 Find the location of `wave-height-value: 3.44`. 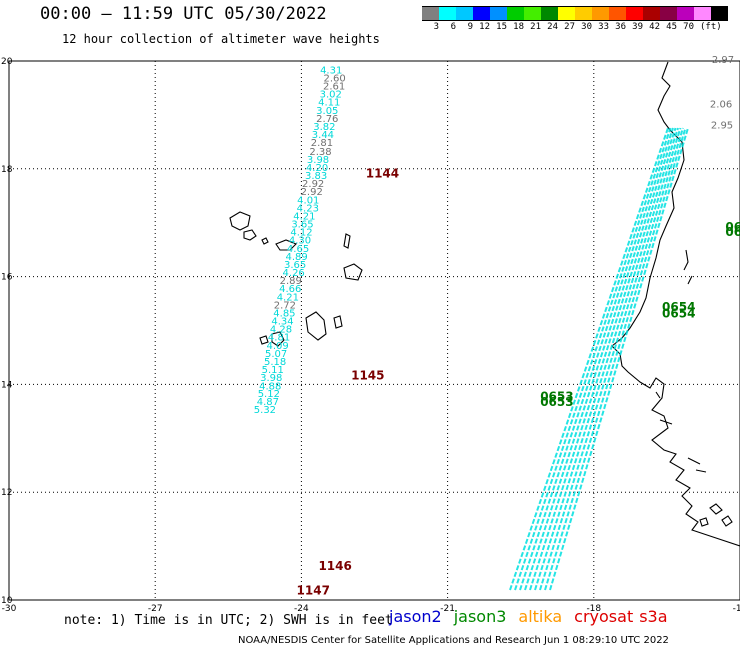

wave-height-value: 3.44 is located at coordinates (323, 135).